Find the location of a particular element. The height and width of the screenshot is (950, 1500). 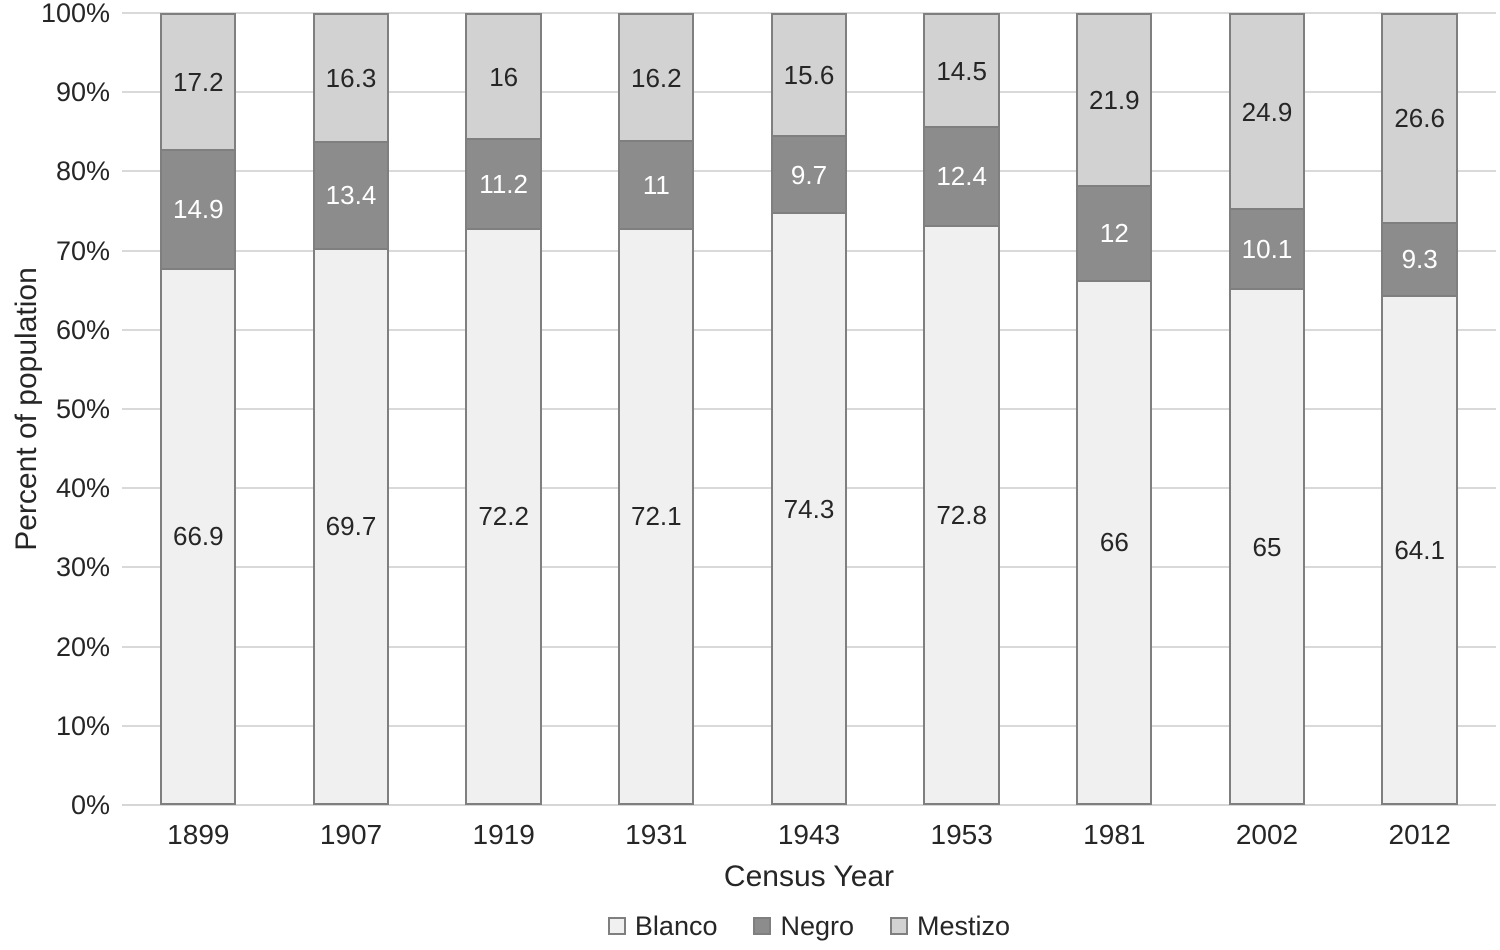

legend-item-blanco: Blanco is located at coordinates (662, 926).